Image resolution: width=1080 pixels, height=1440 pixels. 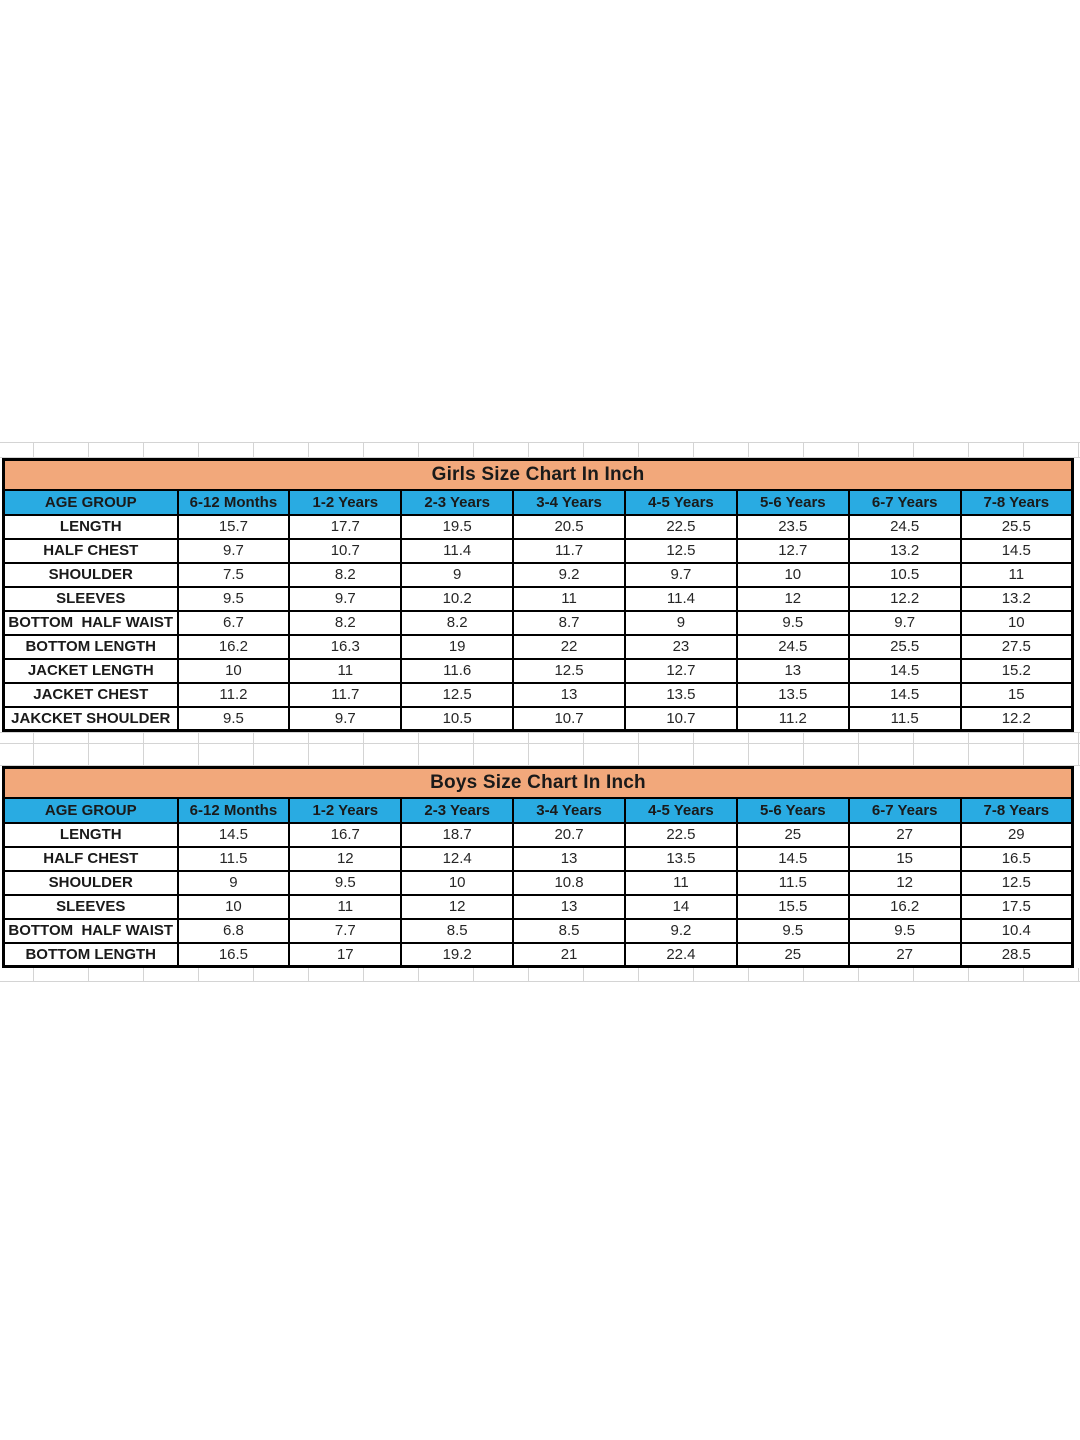 I want to click on size-value-cell: 22, so click(x=569, y=646).